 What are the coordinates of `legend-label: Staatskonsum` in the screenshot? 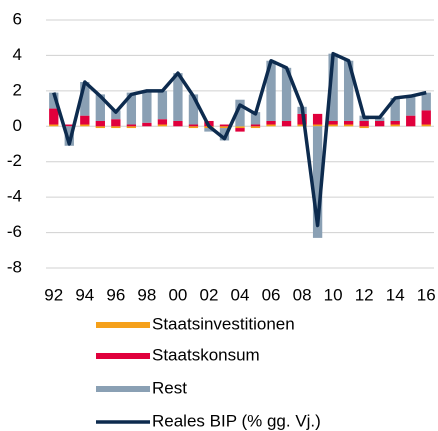 It's located at (206, 354).